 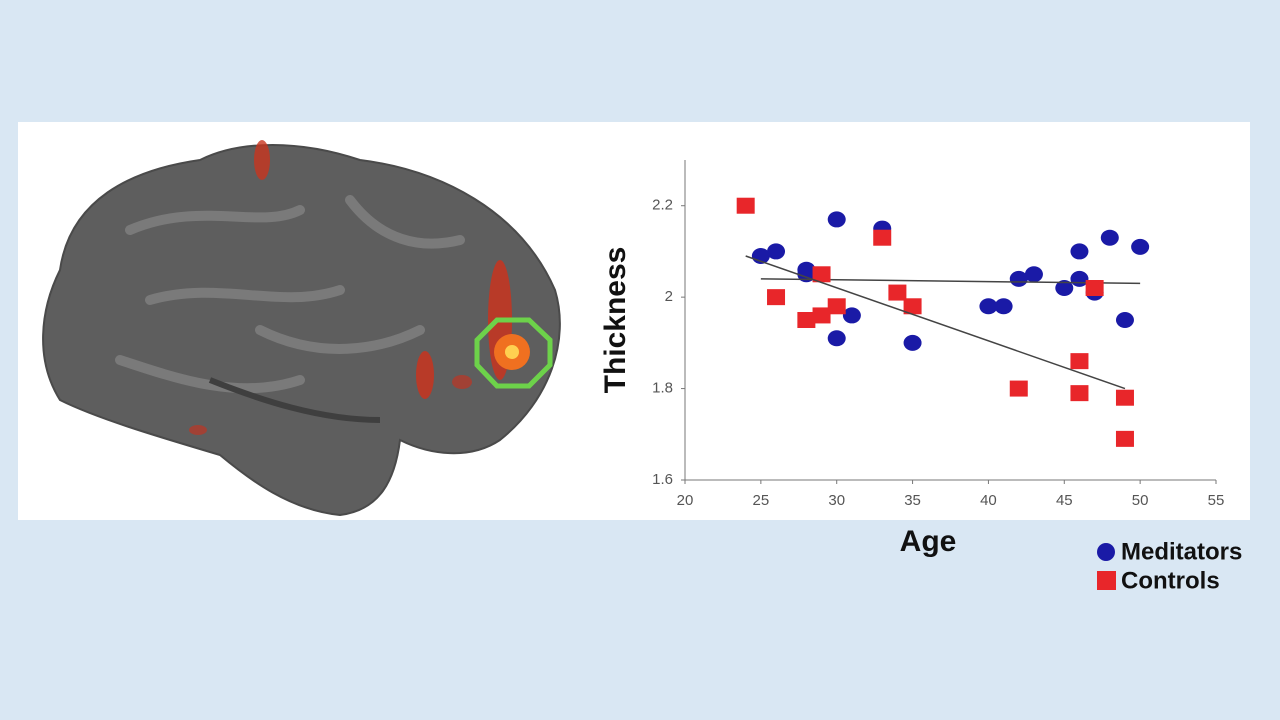 I want to click on legend-label: Controls, so click(x=1170, y=580).